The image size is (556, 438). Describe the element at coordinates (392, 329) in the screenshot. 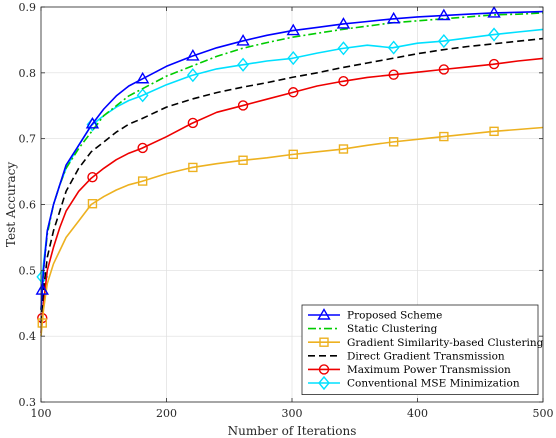

I see `legend-label: Static Clustering` at that location.